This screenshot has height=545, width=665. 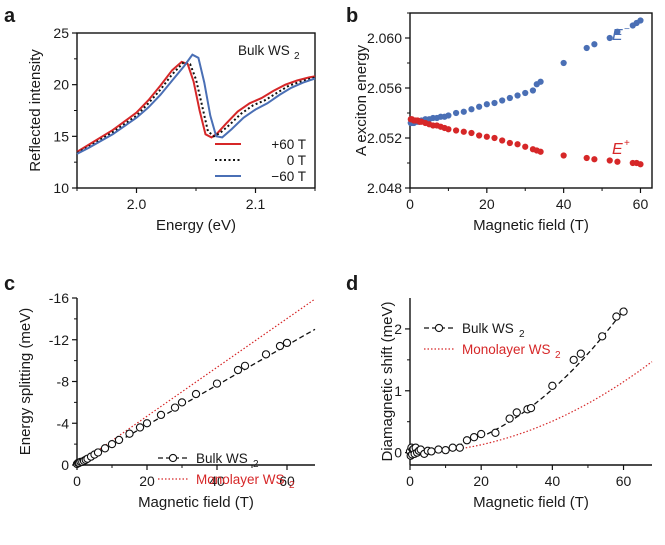 I want to click on y-tick-label: 2.052, so click(x=384, y=138).